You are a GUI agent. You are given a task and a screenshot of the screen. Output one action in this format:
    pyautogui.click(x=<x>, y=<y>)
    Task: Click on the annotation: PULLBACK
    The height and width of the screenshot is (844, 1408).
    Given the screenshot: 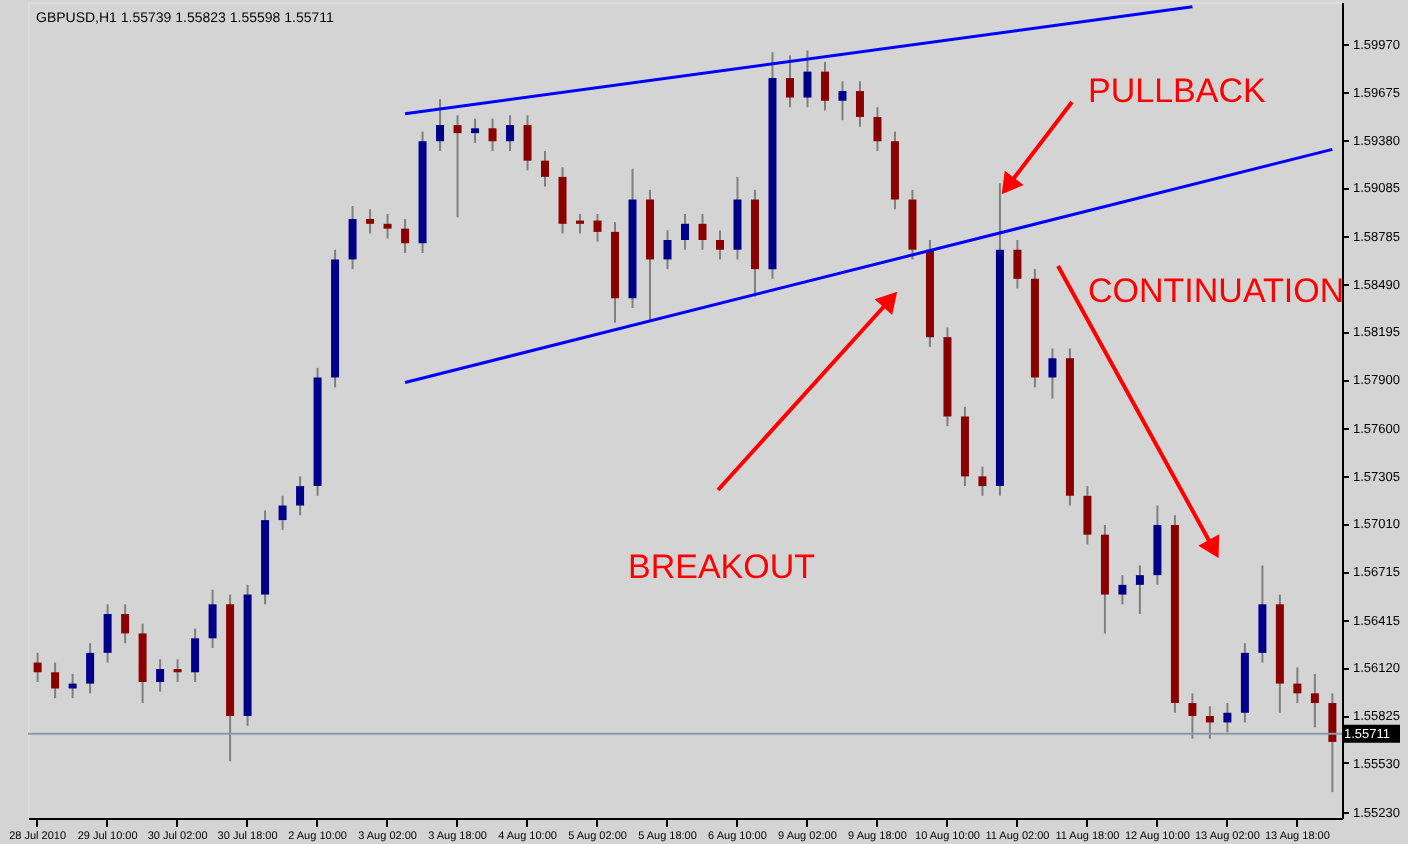 What is the action you would take?
    pyautogui.click(x=1177, y=91)
    